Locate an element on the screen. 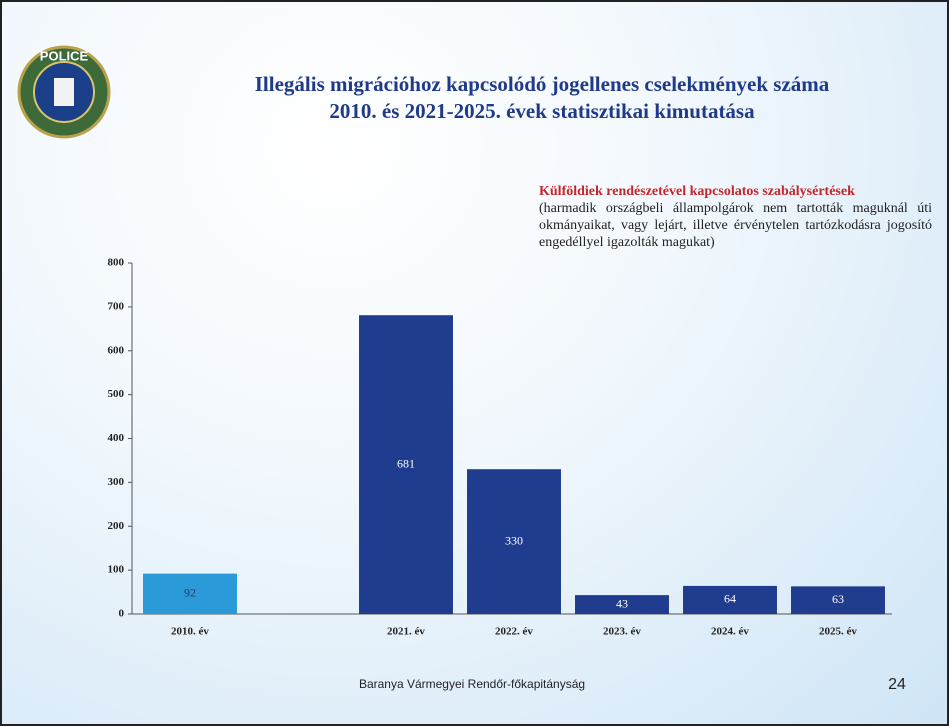 The image size is (949, 726). police-logo: POLICE is located at coordinates (64, 92).